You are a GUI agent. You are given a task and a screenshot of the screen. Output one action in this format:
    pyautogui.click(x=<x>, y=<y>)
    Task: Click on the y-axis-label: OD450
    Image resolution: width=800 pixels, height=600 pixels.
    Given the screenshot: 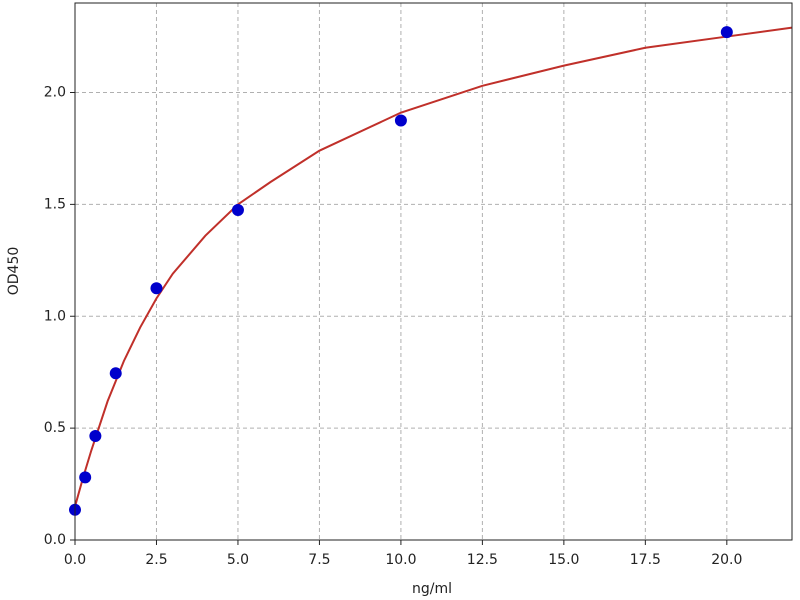 What is the action you would take?
    pyautogui.click(x=14, y=271)
    